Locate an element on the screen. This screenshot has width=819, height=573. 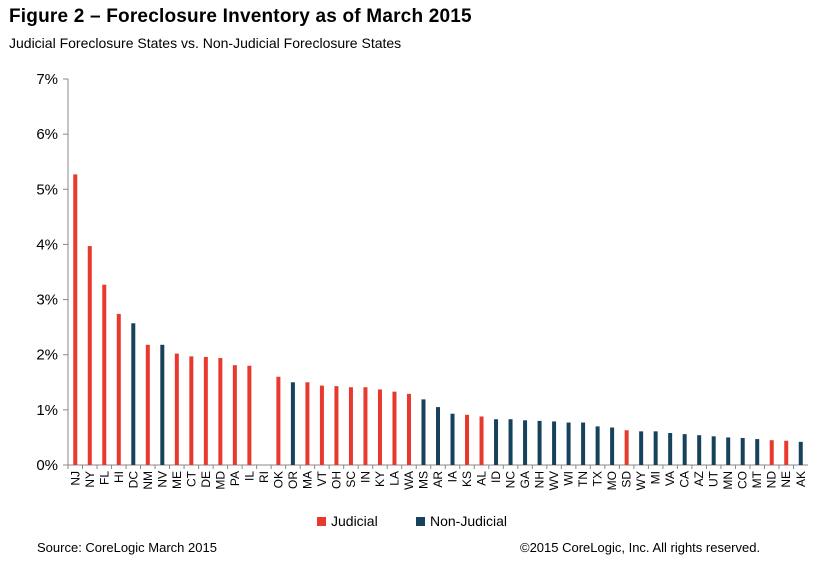
source-note: Source: CoreLogic March 2015 is located at coordinates (127, 547).